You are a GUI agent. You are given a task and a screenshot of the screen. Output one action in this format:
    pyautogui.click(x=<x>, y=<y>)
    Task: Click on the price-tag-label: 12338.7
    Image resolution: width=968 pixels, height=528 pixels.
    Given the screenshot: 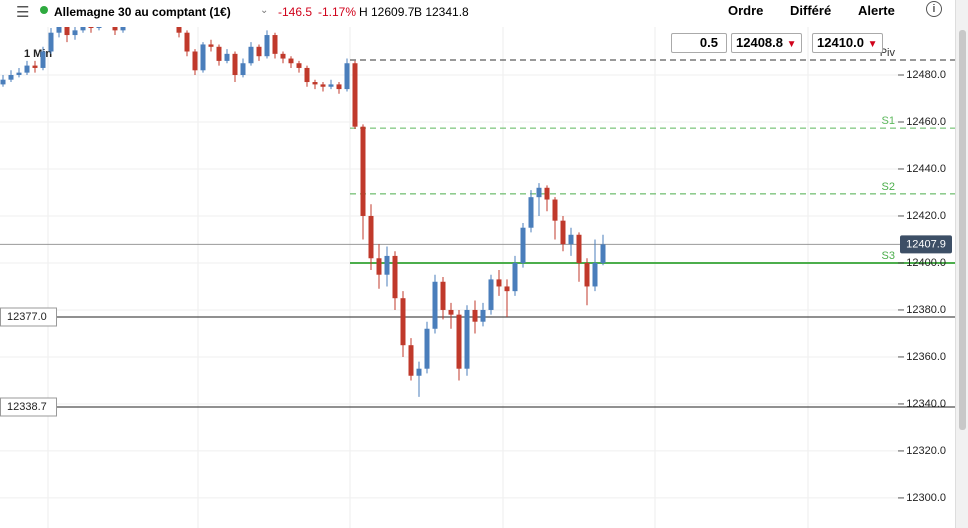 What is the action you would take?
    pyautogui.click(x=27, y=407)
    